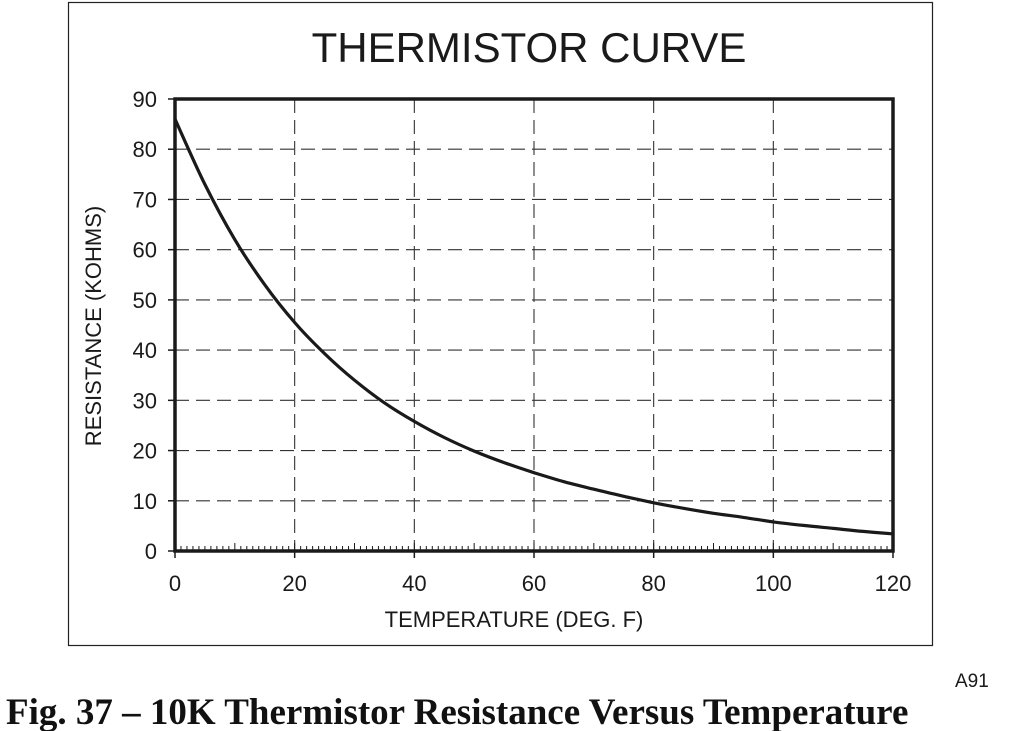 The image size is (1009, 731). What do you see at coordinates (145, 250) in the screenshot?
I see `y-tick-label: 60` at bounding box center [145, 250].